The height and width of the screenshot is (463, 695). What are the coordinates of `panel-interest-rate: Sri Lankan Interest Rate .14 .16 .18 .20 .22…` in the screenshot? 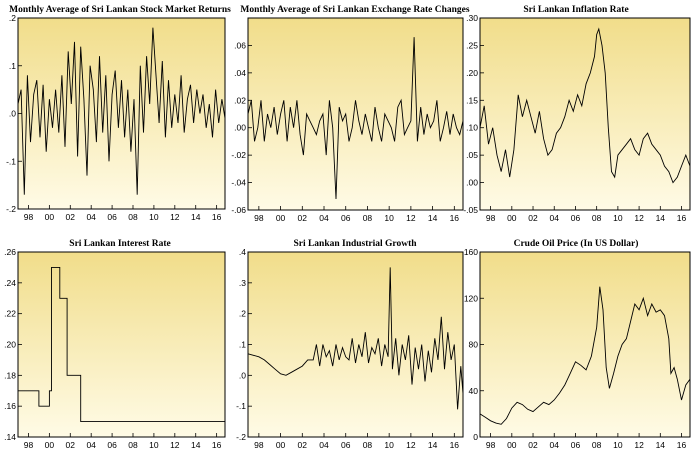 It's located at (115, 344).